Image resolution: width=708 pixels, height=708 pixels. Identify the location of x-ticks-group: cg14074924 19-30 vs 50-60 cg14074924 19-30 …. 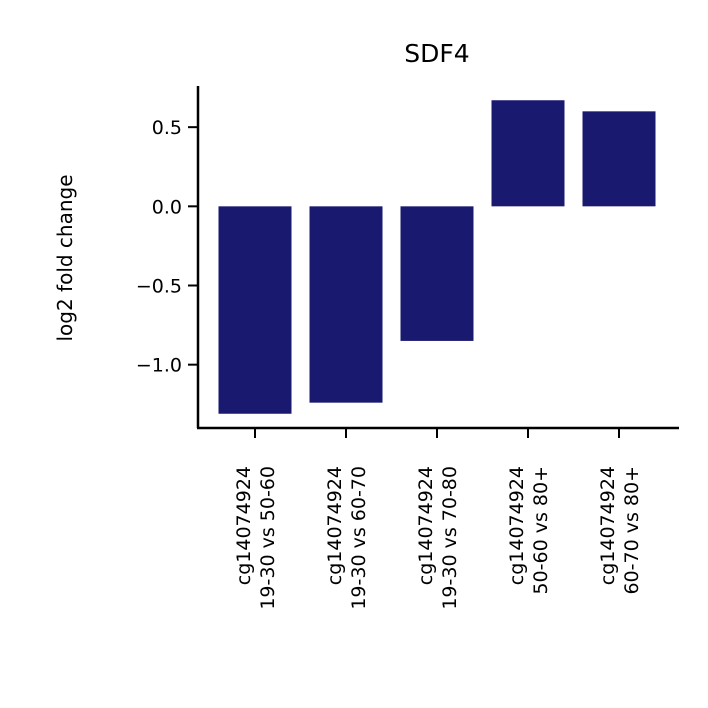
(438, 519).